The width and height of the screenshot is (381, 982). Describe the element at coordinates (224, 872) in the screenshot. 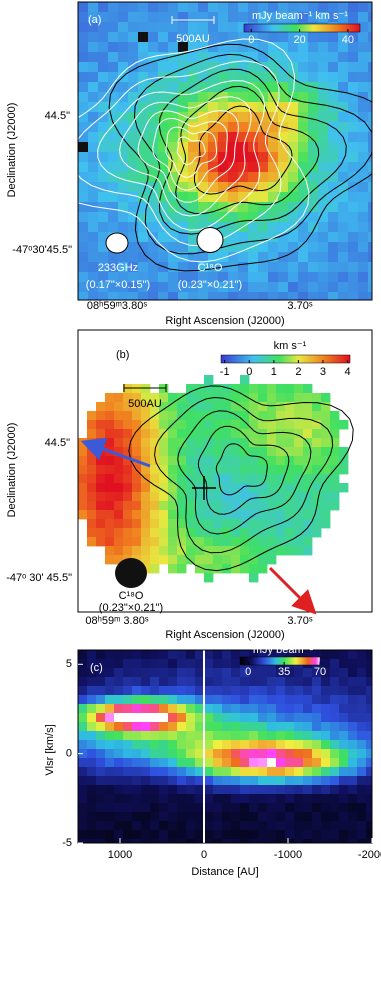

I see `x-axis-label: Distance [AU]` at that location.